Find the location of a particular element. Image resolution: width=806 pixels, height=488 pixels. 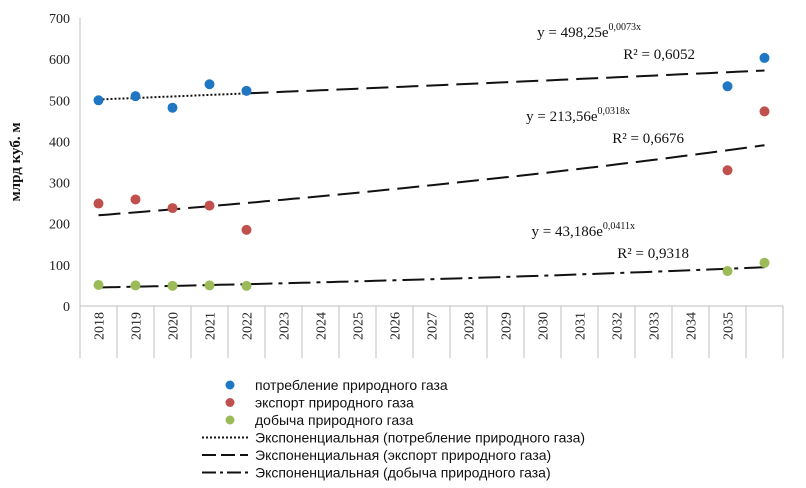

trend-equation: y = 213,56e0,0318x is located at coordinates (578, 115).